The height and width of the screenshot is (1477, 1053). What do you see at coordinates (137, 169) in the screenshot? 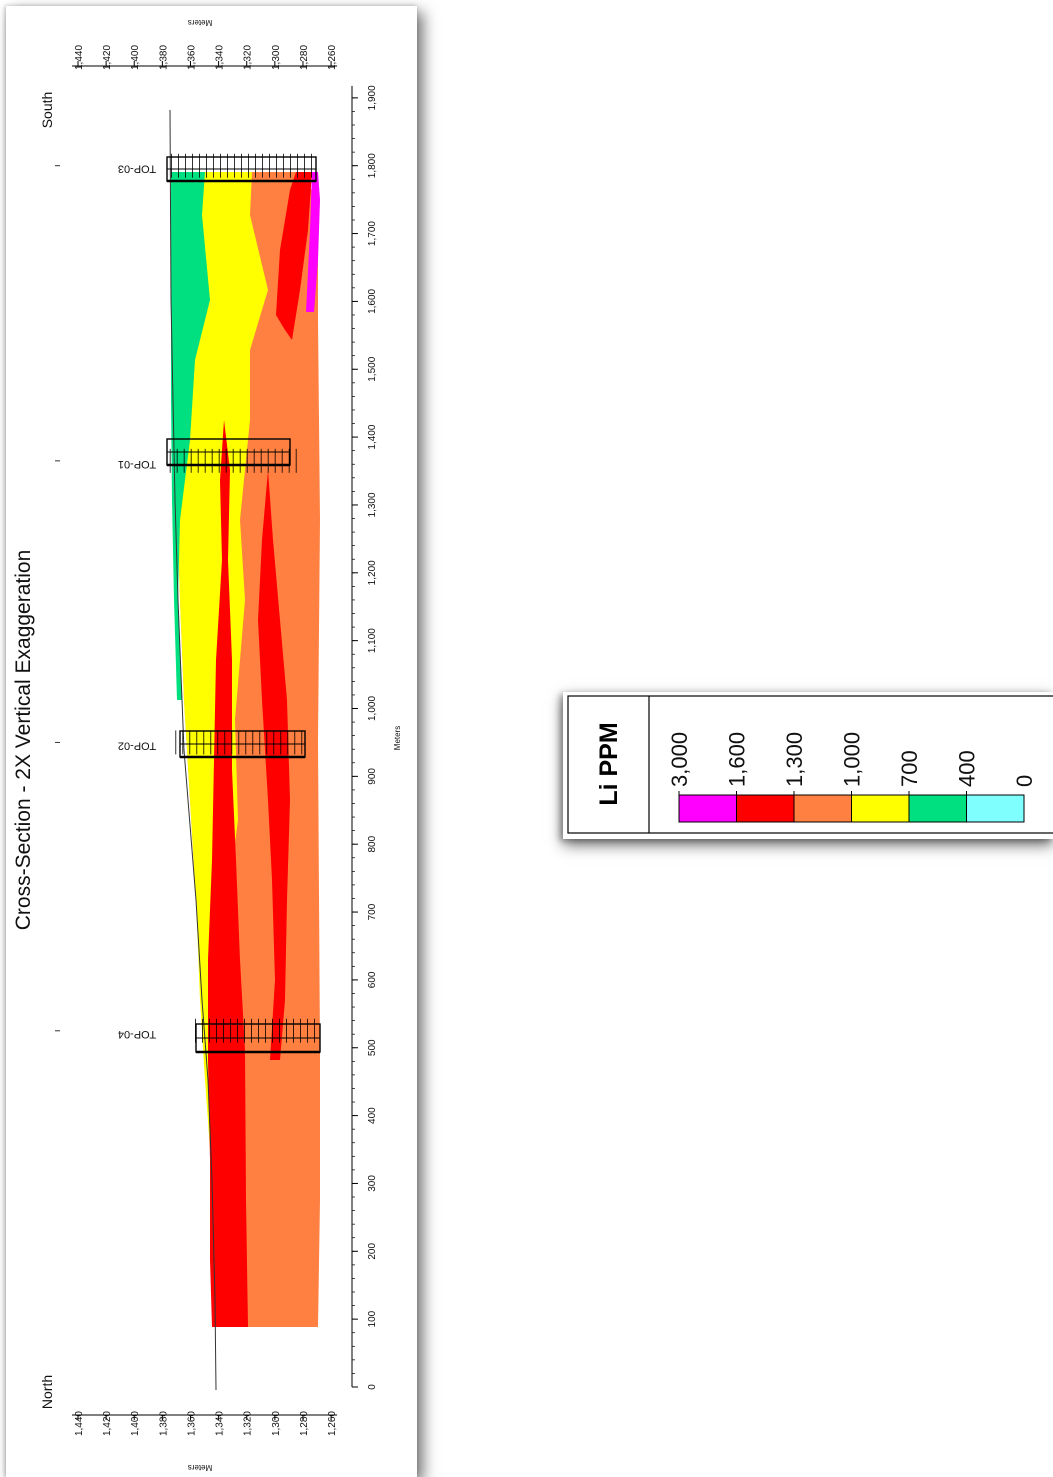
I see `drillhole-label: TOP-03` at bounding box center [137, 169].